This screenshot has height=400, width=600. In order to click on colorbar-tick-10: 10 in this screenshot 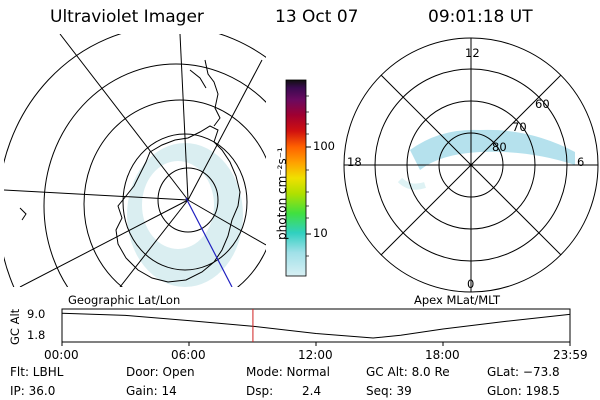, I will do `click(320, 233)`.